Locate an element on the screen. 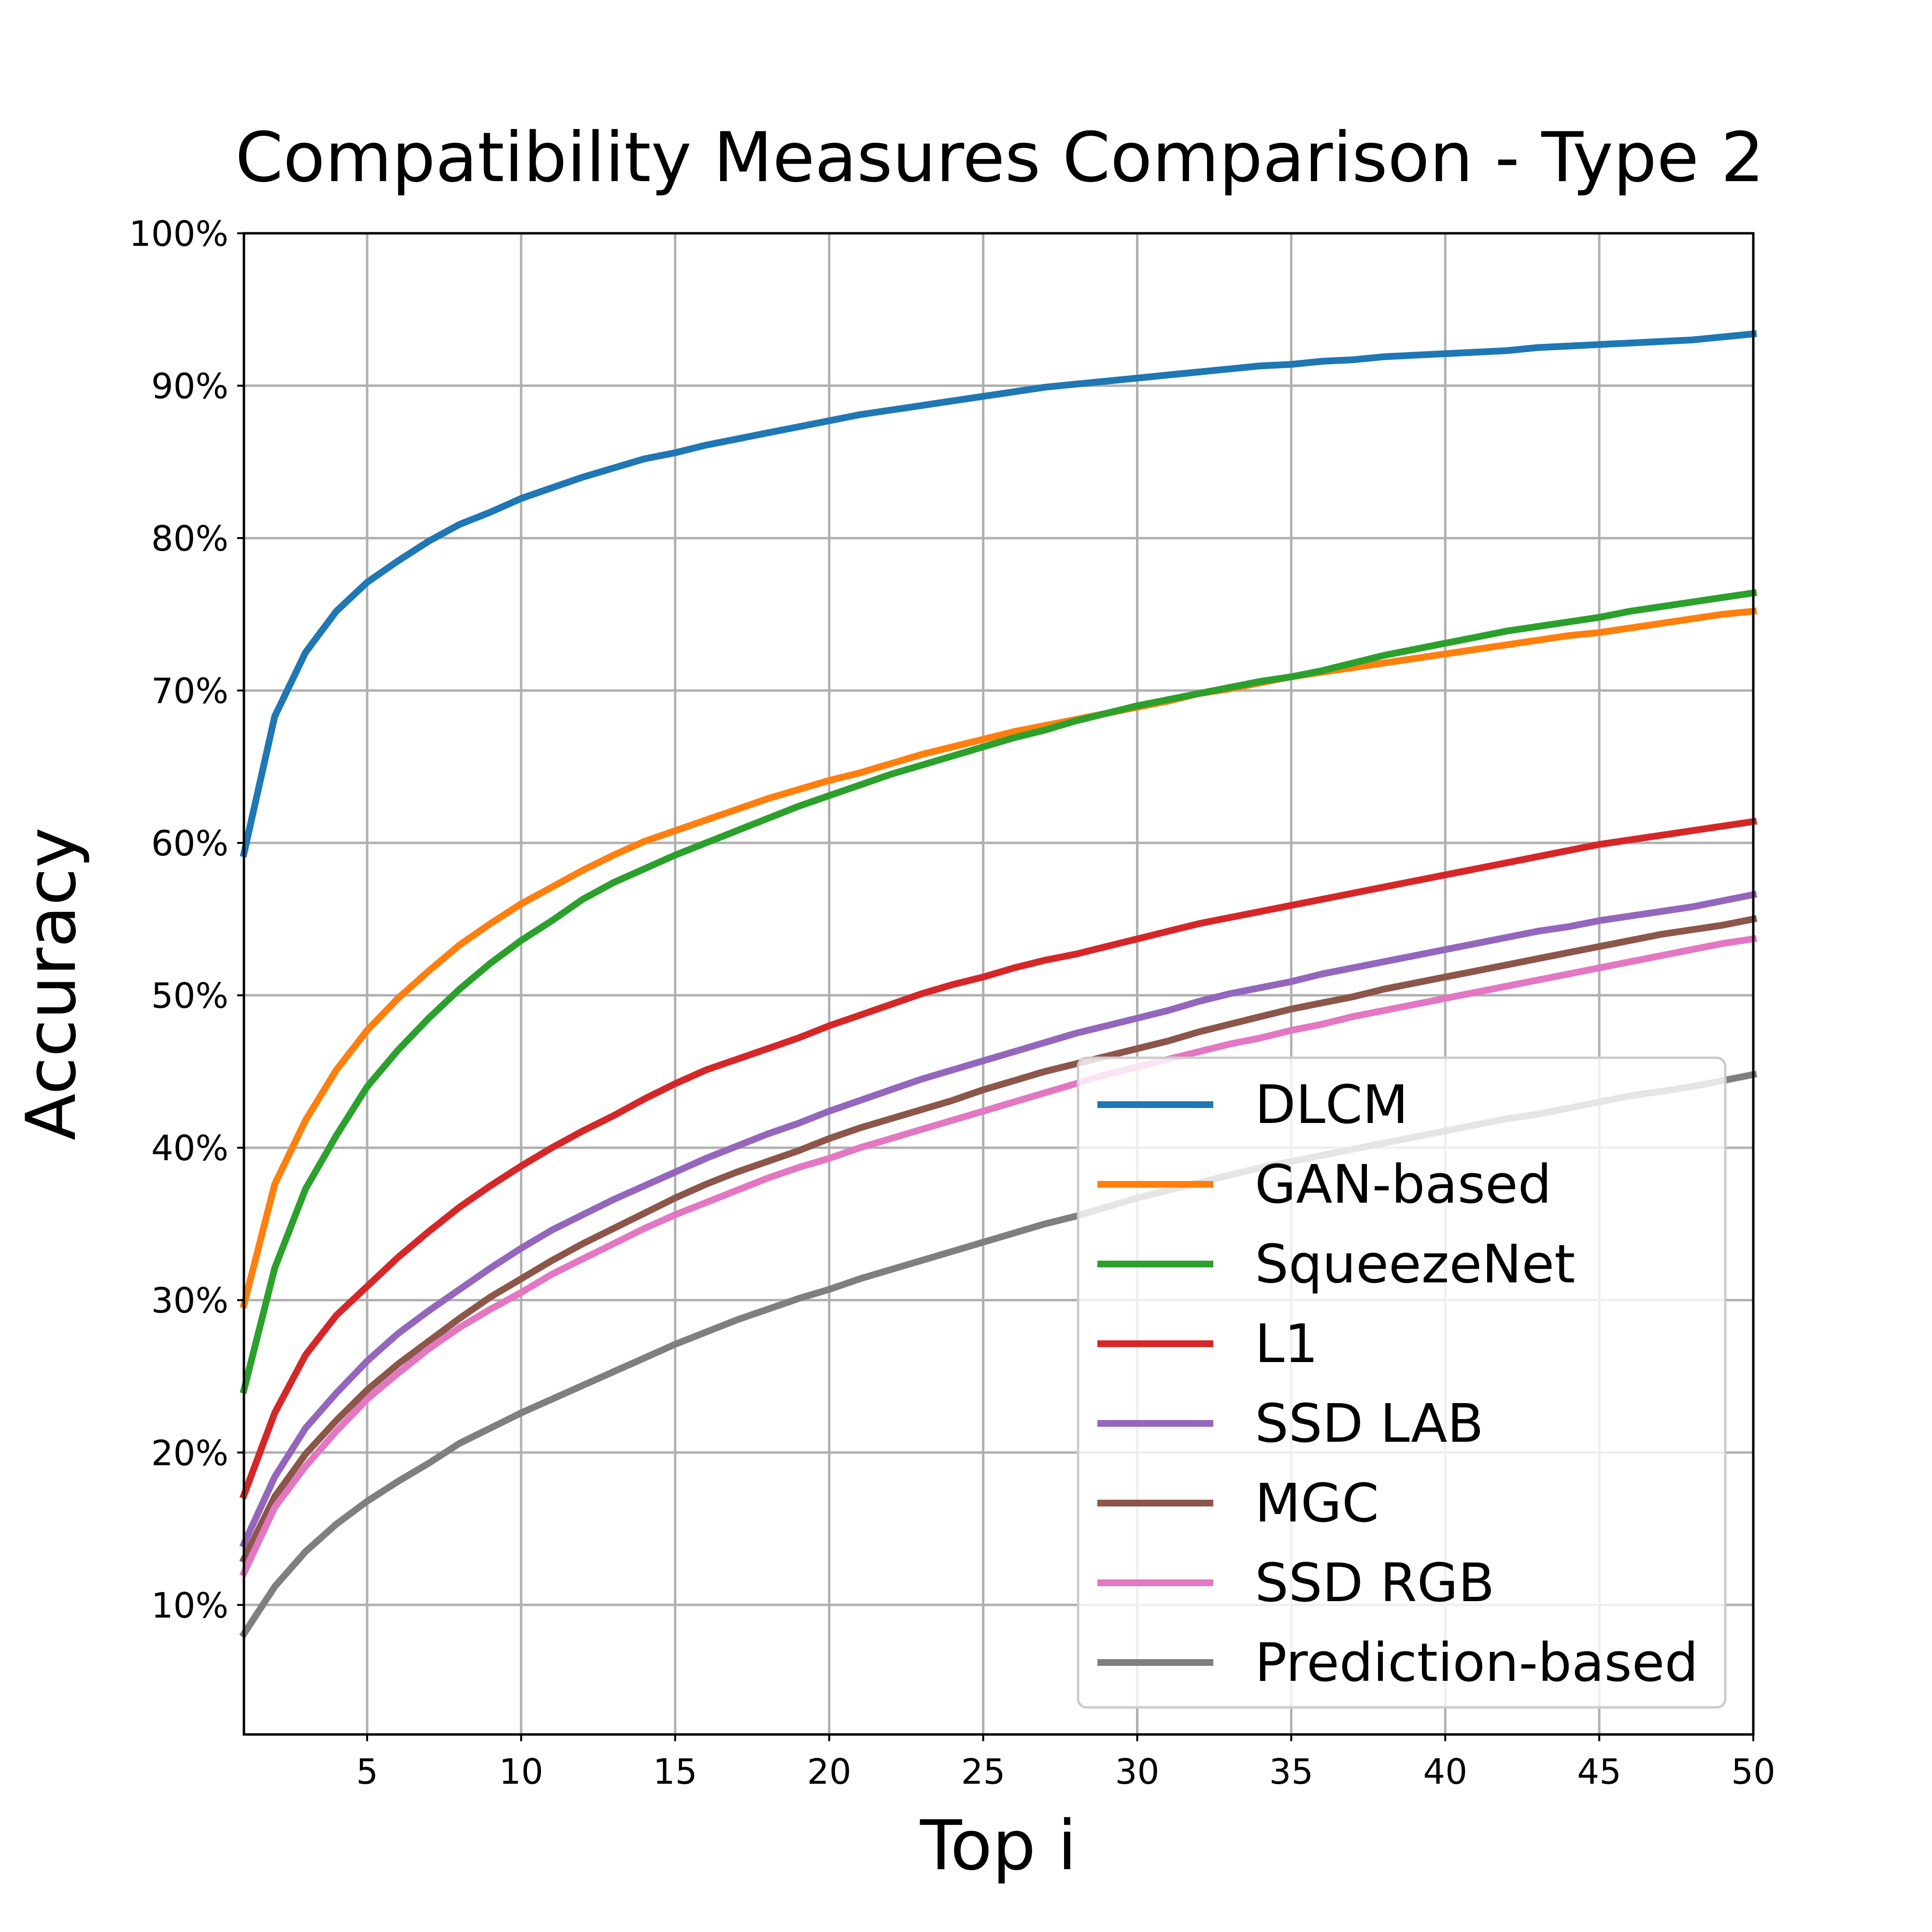 The width and height of the screenshot is (1932, 1932). x-tick-label: 40 is located at coordinates (1445, 1771).